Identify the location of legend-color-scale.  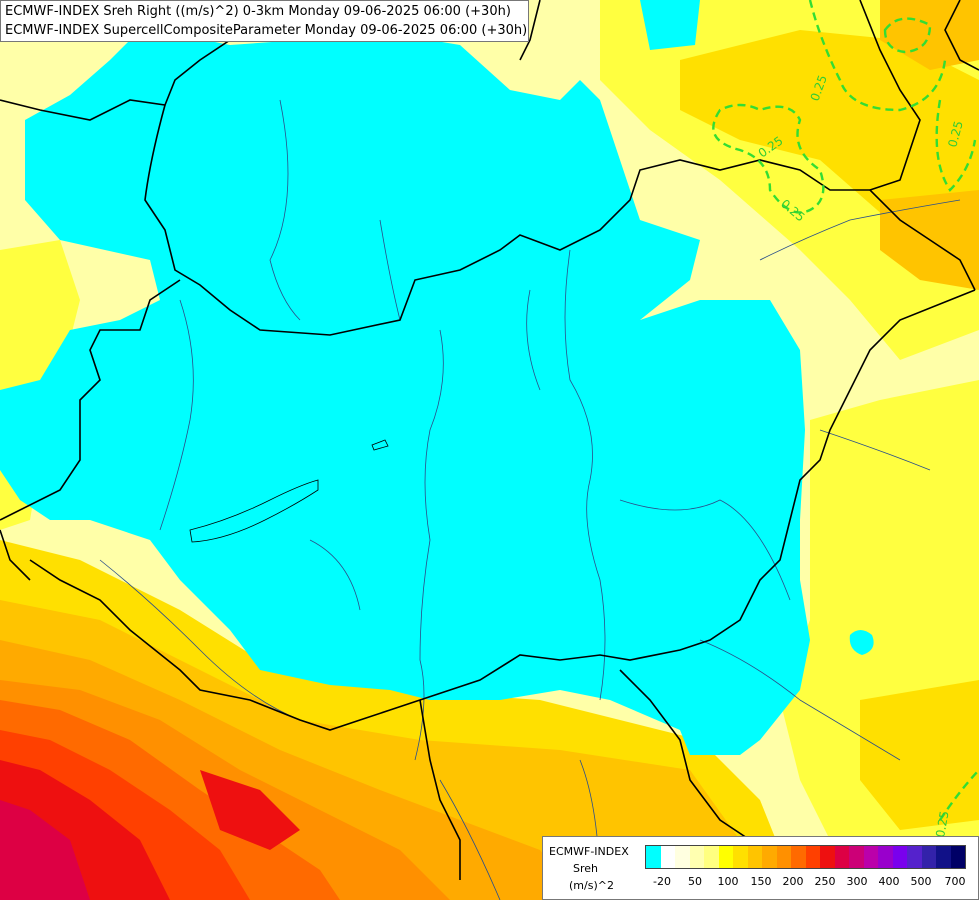
(805, 857).